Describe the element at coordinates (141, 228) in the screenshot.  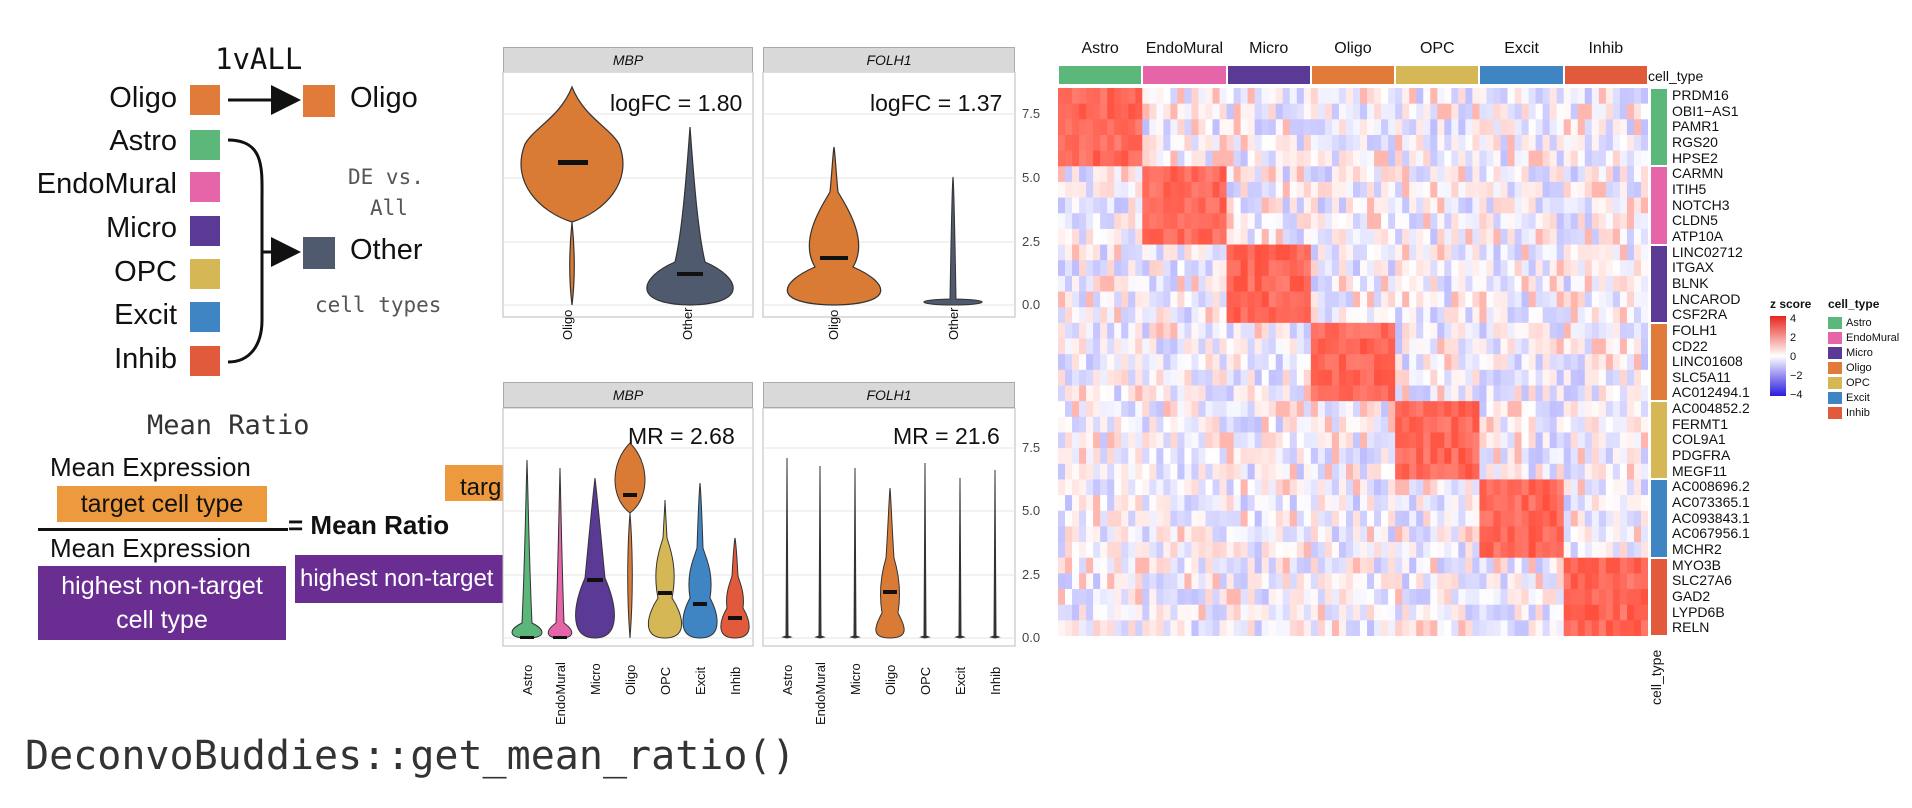
I see `cell-label-micro: Micro` at that location.